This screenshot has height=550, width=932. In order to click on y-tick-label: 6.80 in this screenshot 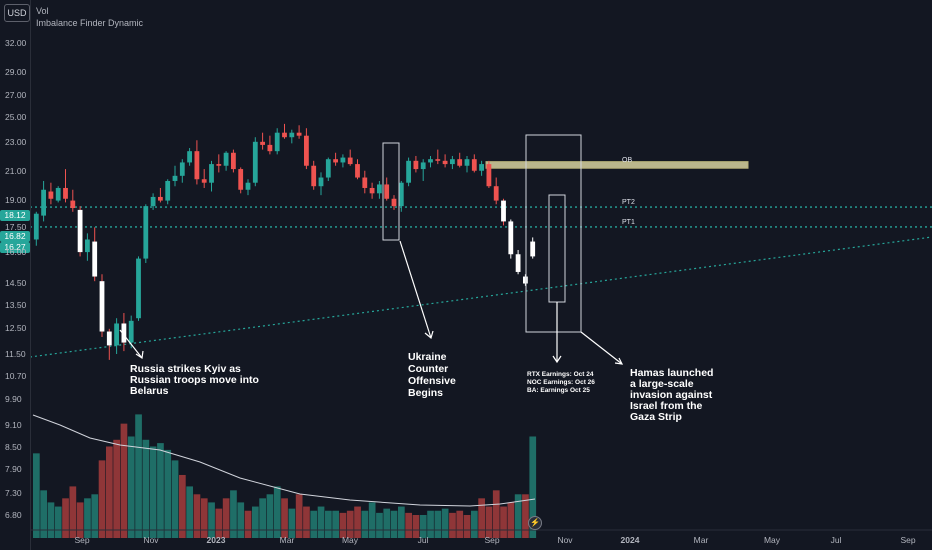, I will do `click(13, 515)`.